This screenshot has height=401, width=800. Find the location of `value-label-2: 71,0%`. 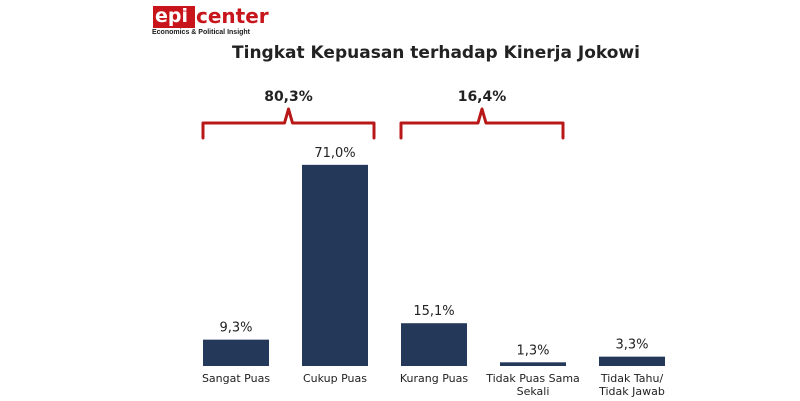

value-label-2: 71,0% is located at coordinates (334, 153).